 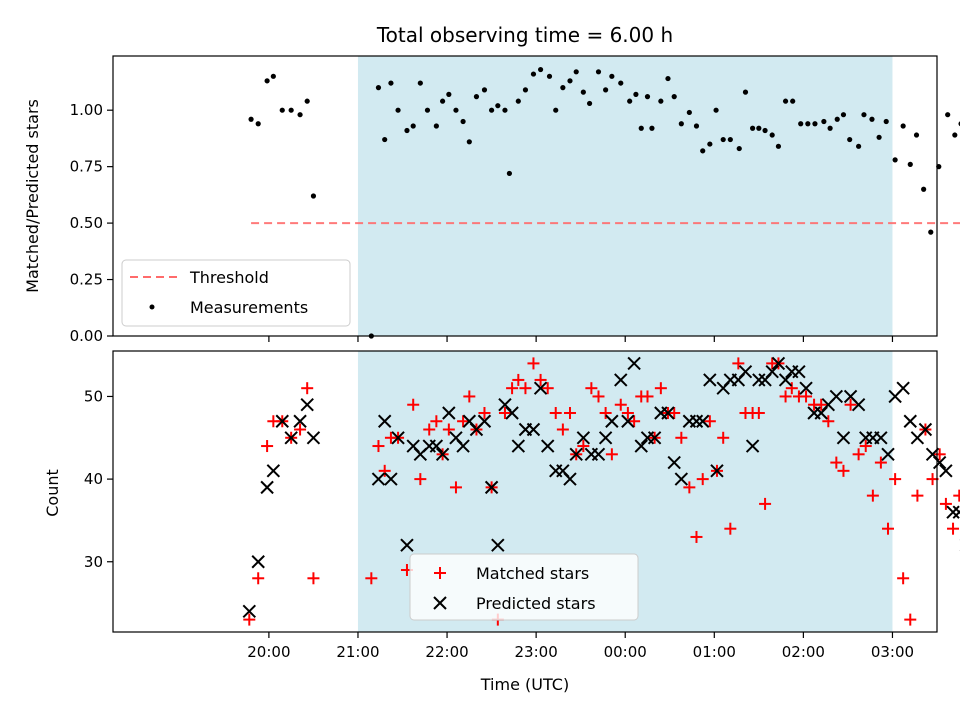 What do you see at coordinates (86, 223) in the screenshot?
I see `top-y-tick-label: 0.50` at bounding box center [86, 223].